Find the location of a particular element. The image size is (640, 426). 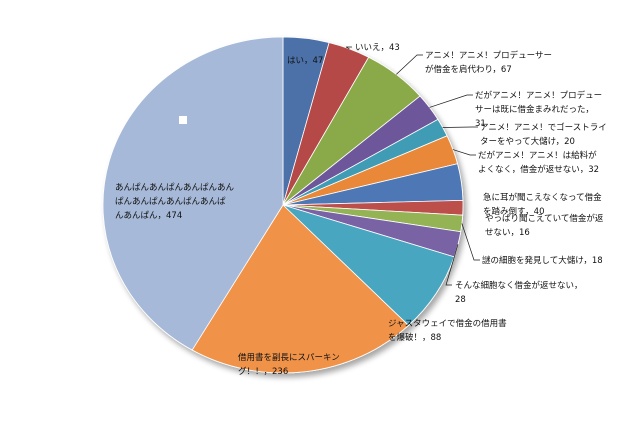

data-label-9: 謎の細胞を発見して大儲け，18 is located at coordinates (542, 260).